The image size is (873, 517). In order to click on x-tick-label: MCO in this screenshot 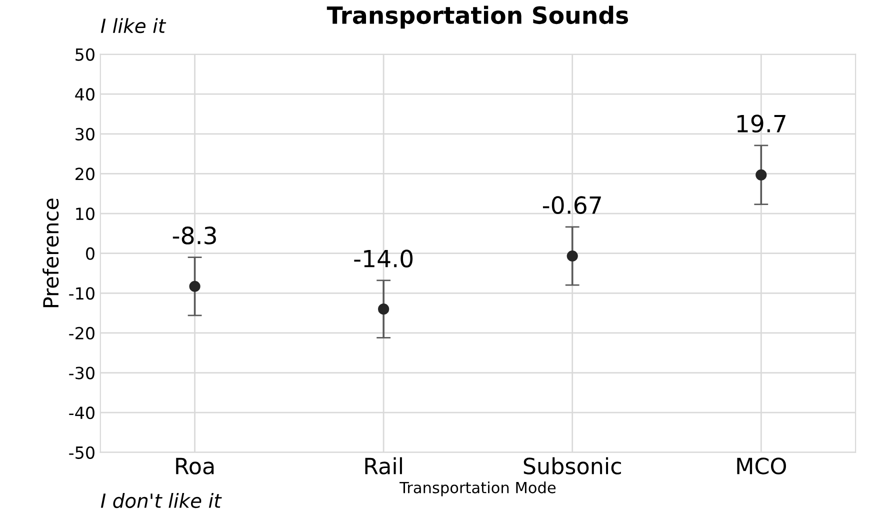, I will do `click(761, 466)`.